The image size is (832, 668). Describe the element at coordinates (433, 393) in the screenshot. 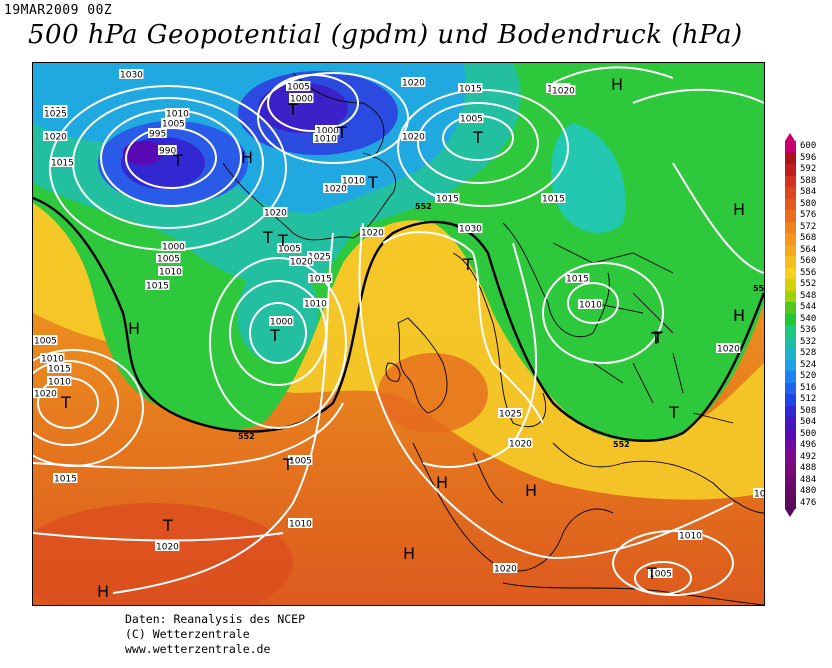

I see `warm-patch-uk` at that location.